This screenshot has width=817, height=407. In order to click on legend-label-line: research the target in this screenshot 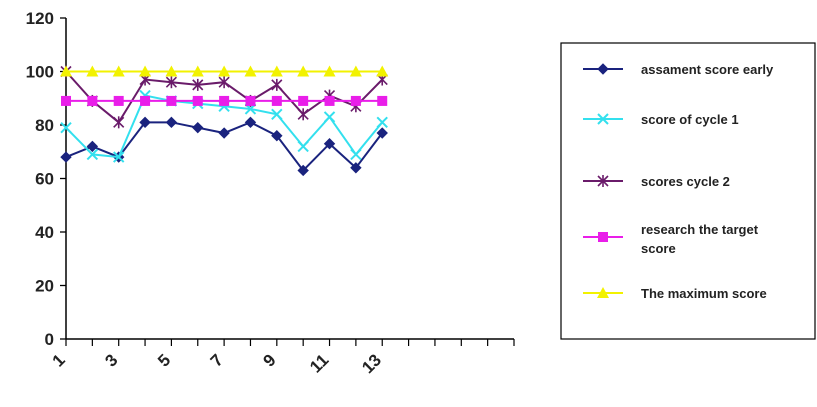, I will do `click(700, 229)`.